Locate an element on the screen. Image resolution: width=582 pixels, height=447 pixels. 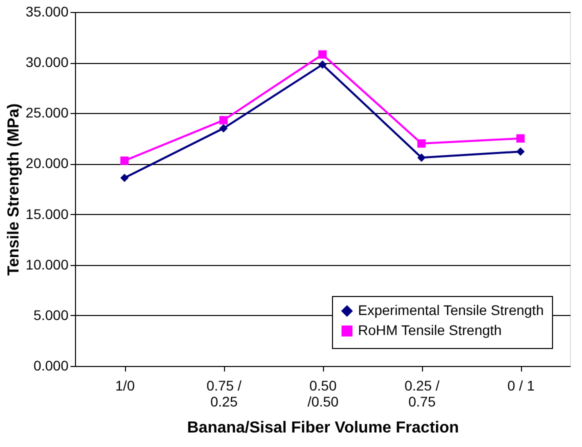
y-tick-label: 35.000 is located at coordinates (47, 12).